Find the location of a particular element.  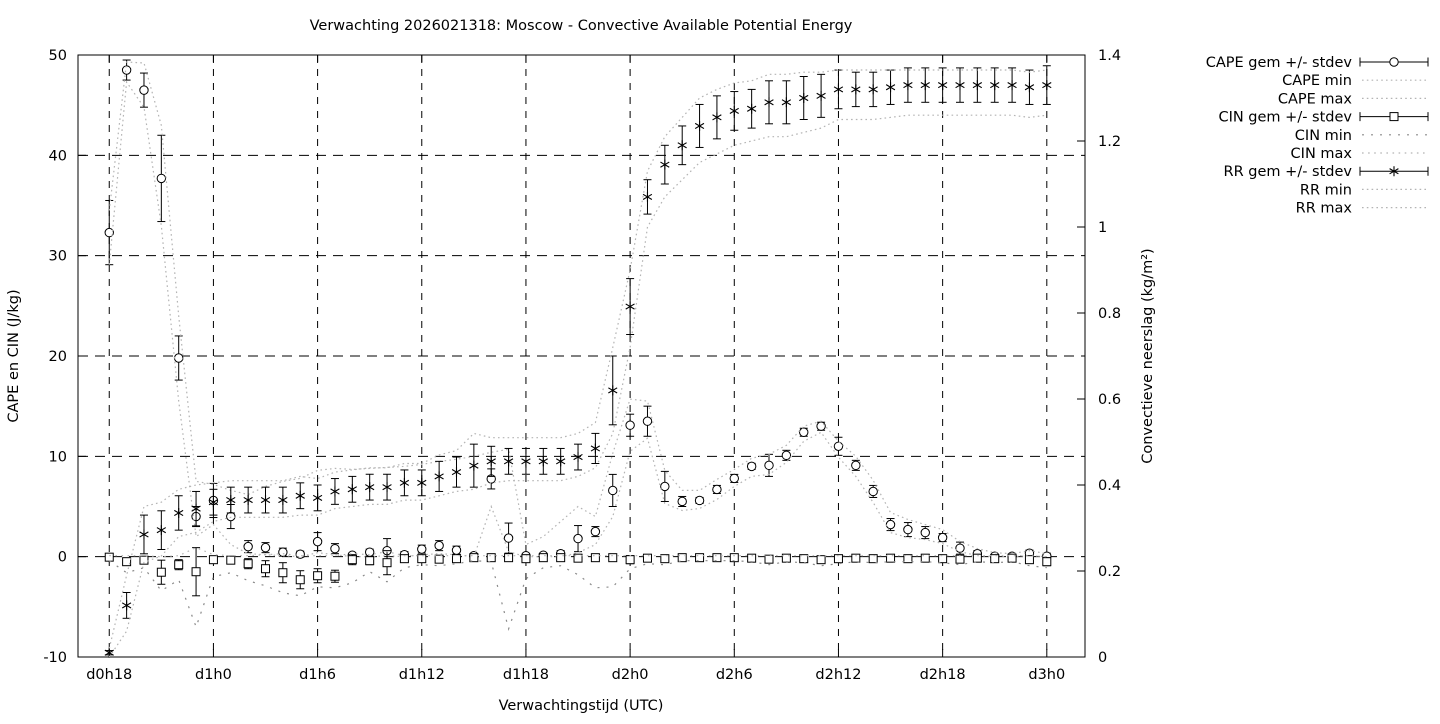

x-tick-label: d1h0 is located at coordinates (213, 675).